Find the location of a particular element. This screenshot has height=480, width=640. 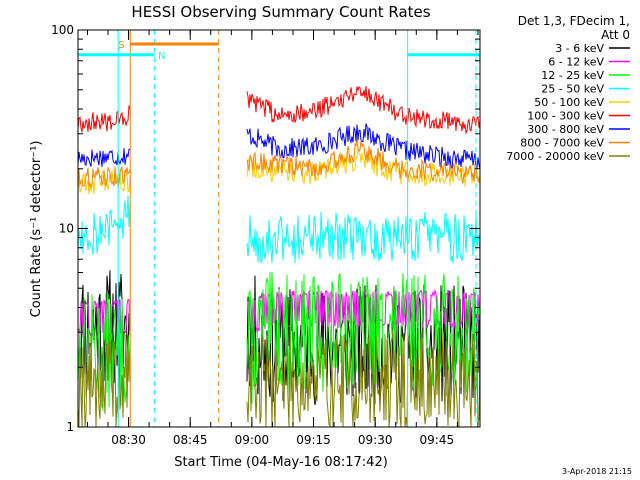

legend-label-0: 3 - 6 keV is located at coordinates (579, 48).